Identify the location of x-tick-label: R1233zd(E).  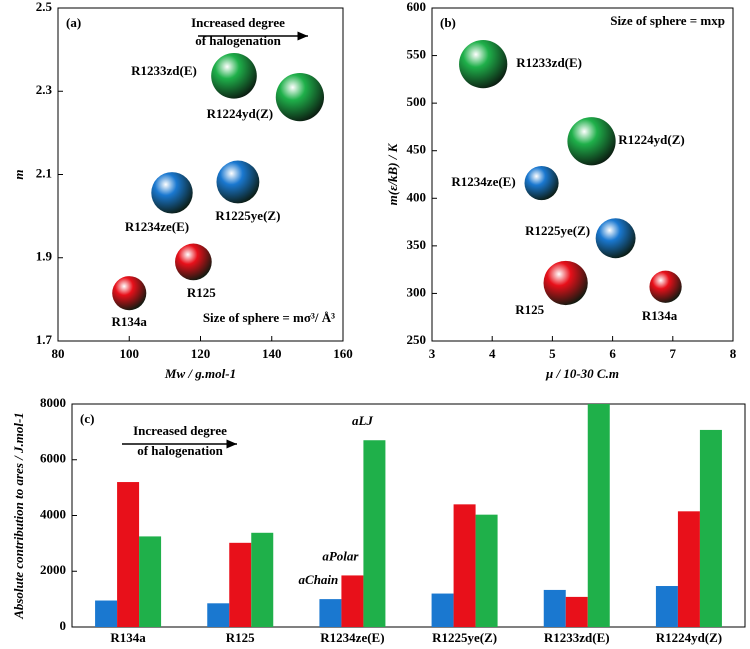
(577, 637).